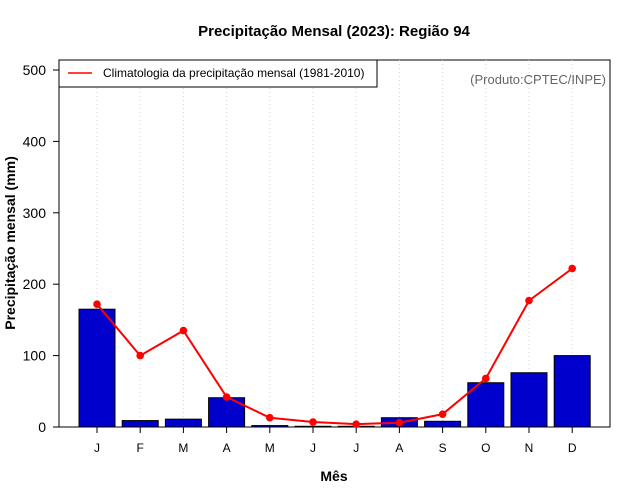 Image resolution: width=640 pixels, height=500 pixels. I want to click on legend-box, so click(218, 73).